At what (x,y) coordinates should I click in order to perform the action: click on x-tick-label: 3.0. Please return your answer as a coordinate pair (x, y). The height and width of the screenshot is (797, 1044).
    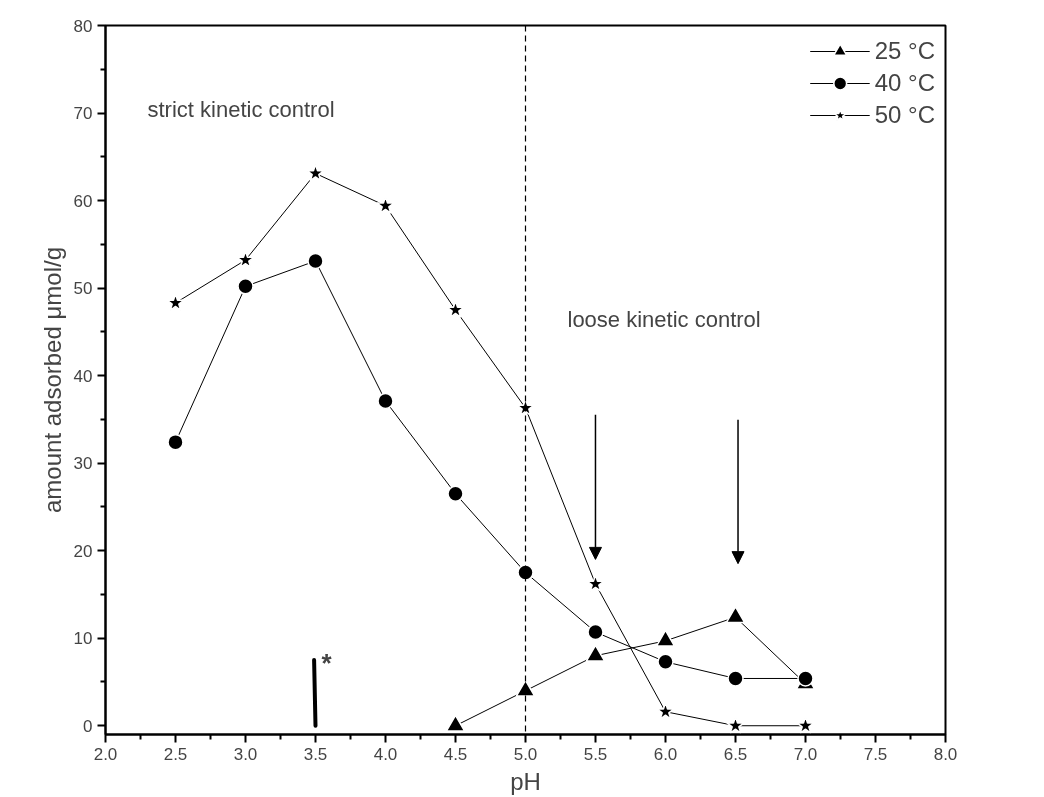
    Looking at the image, I should click on (245, 754).